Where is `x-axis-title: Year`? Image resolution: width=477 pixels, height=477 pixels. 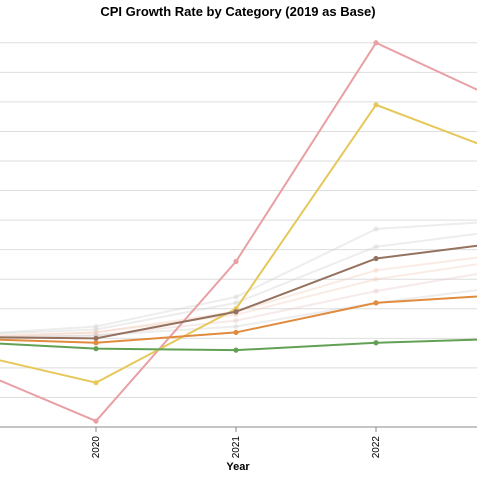 x-axis-title: Year is located at coordinates (238, 467).